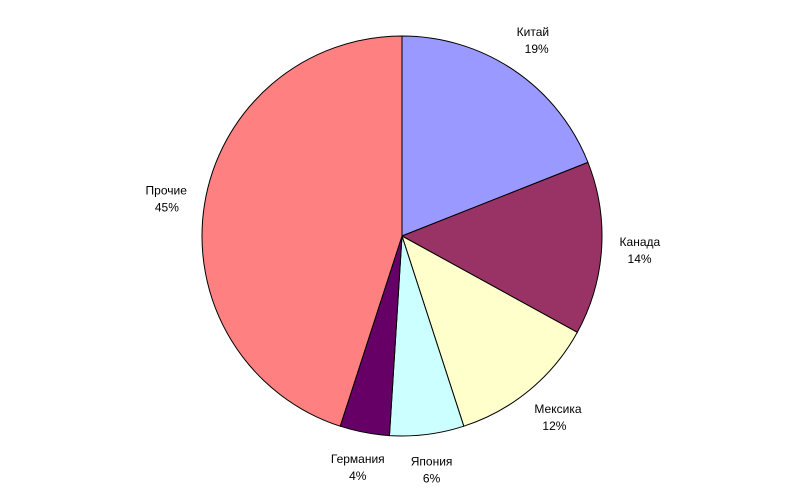 The height and width of the screenshot is (498, 800). What do you see at coordinates (432, 478) in the screenshot?
I see `value-label: 6%` at bounding box center [432, 478].